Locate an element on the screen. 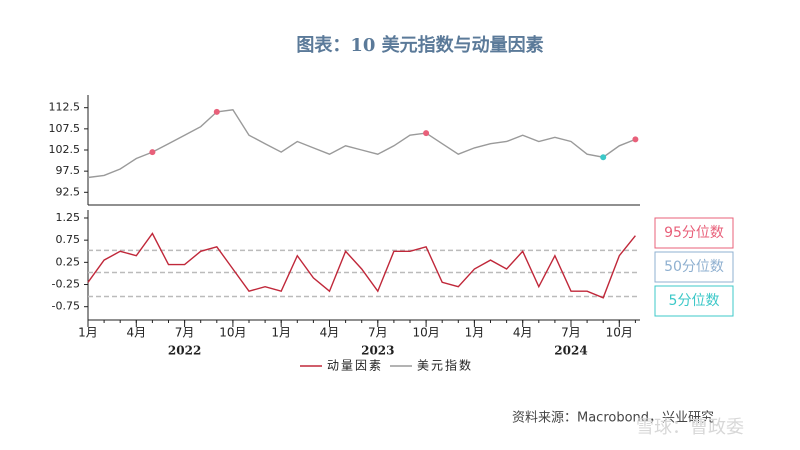 This screenshot has width=800, height=450. y-tick-label: 102.5 is located at coordinates (65, 149).